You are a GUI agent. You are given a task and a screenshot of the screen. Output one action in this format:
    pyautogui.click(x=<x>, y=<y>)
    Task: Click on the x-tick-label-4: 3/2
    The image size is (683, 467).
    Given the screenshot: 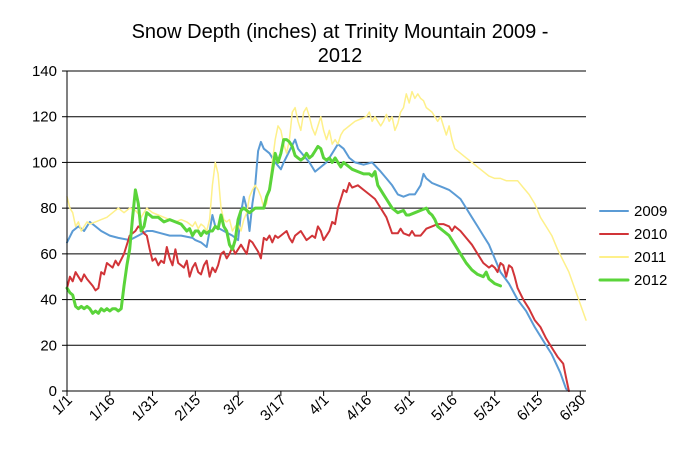 What is the action you would take?
    pyautogui.click(x=233, y=405)
    